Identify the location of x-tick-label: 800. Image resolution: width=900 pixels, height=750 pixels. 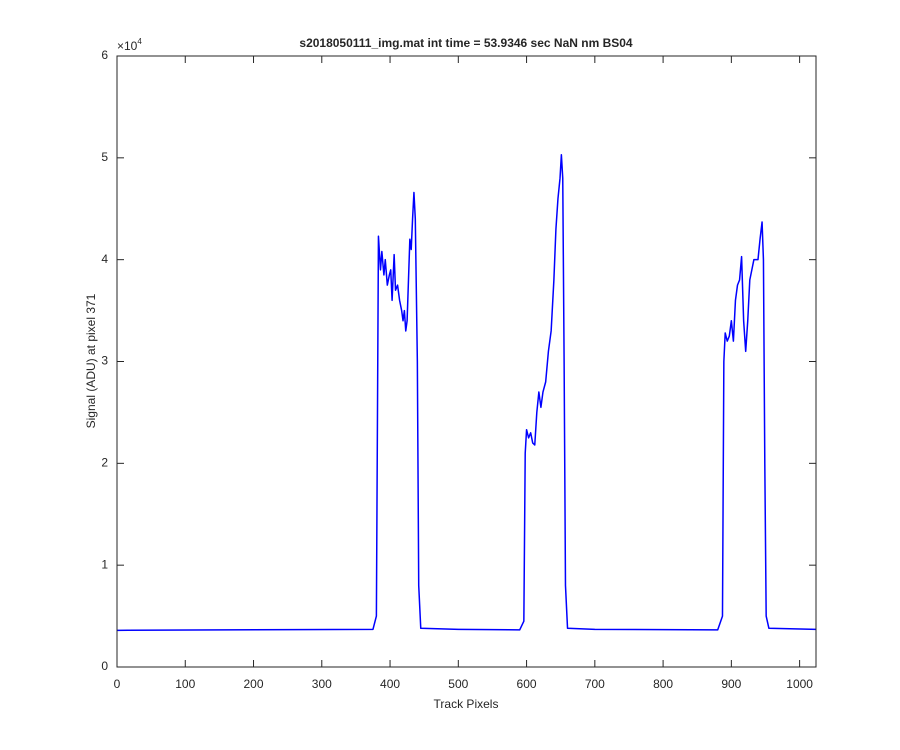
(663, 684).